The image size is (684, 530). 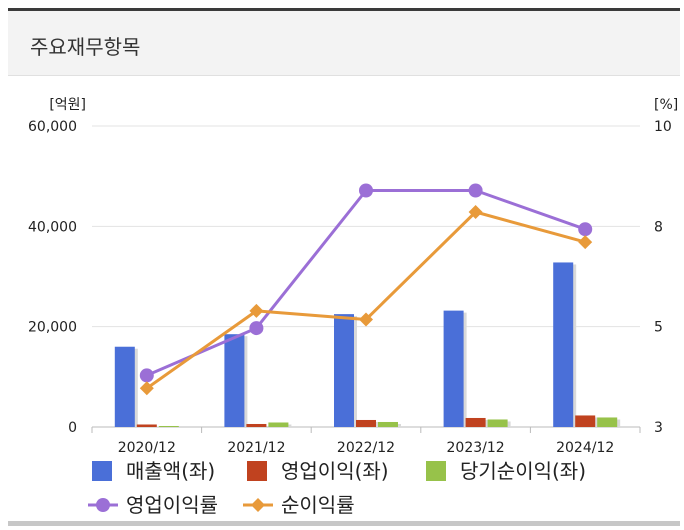 What do you see at coordinates (476, 448) in the screenshot?
I see `x-tick-label: 2023/12` at bounding box center [476, 448].